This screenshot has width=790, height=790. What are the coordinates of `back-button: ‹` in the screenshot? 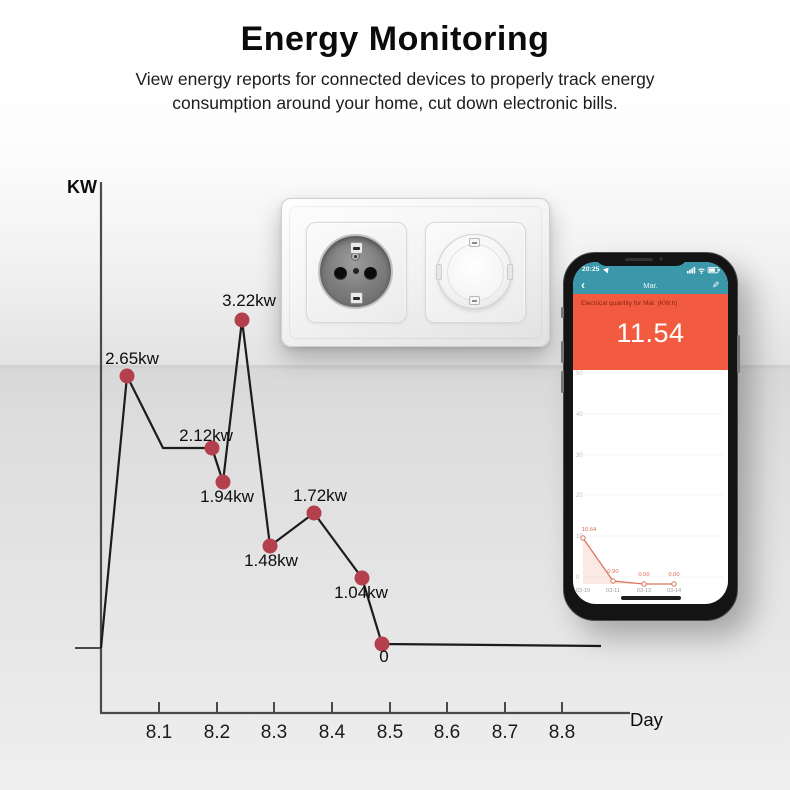 It's located at (583, 285).